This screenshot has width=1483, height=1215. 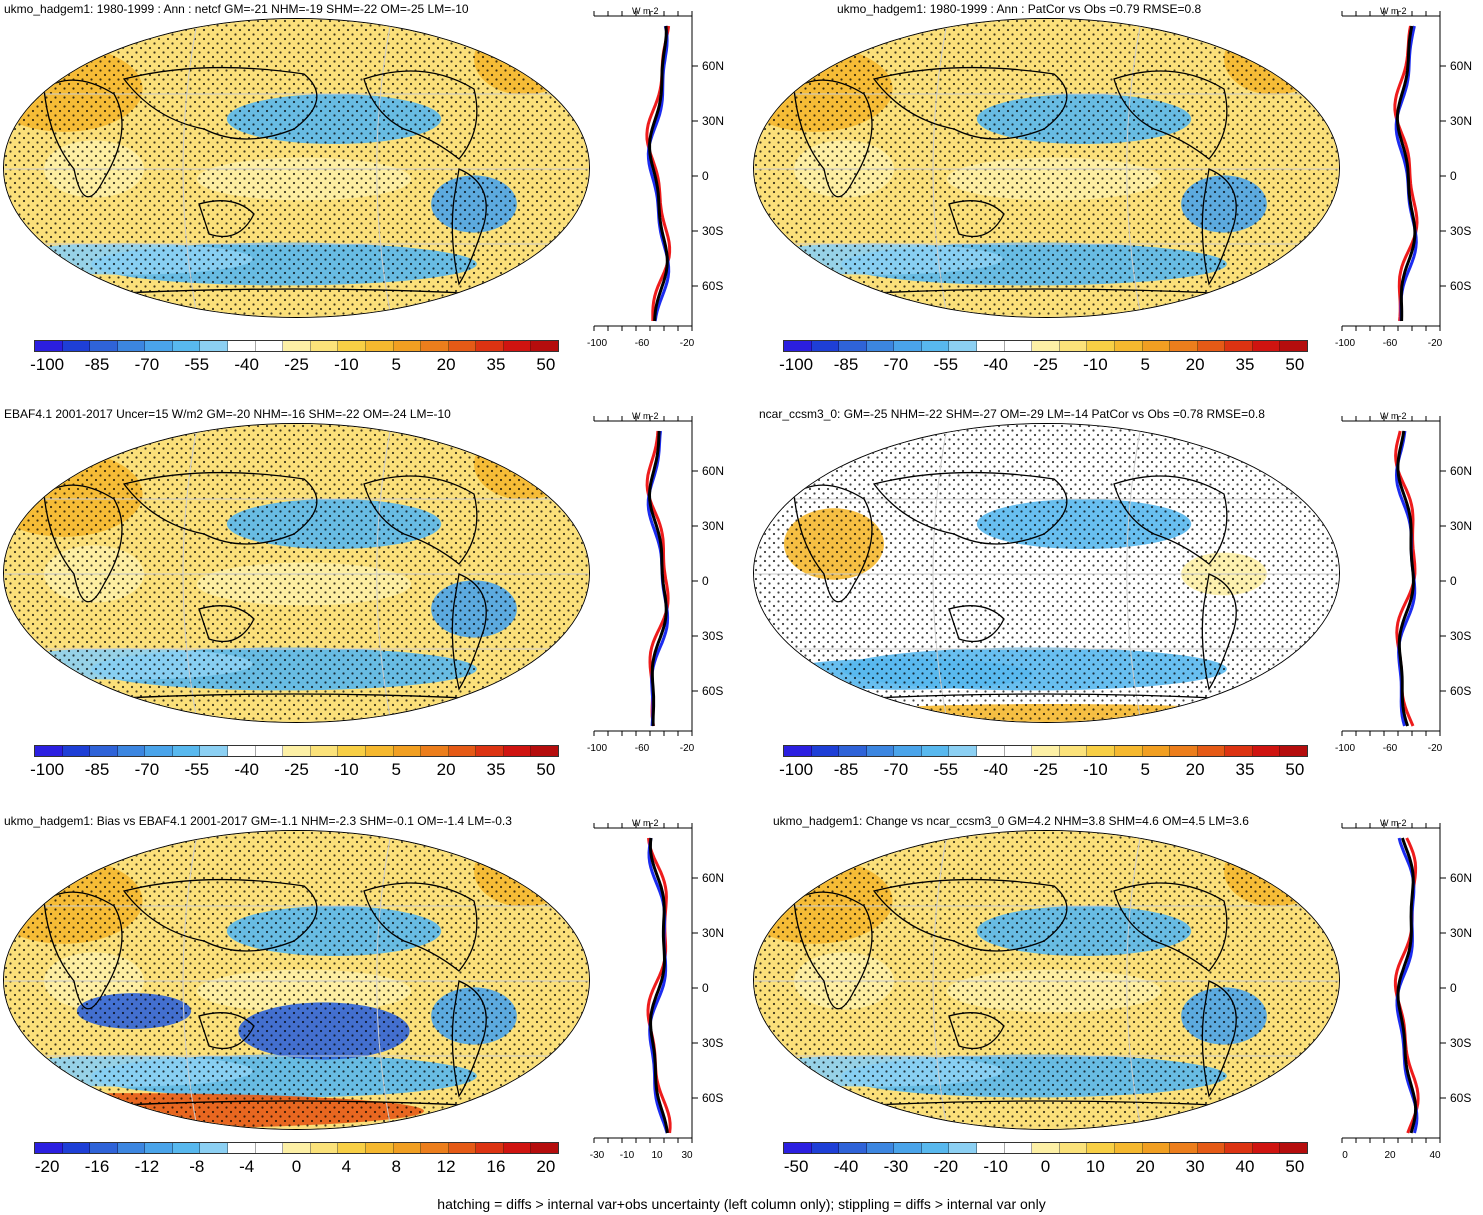 I want to click on latitude-tick-label: 30S, so click(x=1460, y=636).